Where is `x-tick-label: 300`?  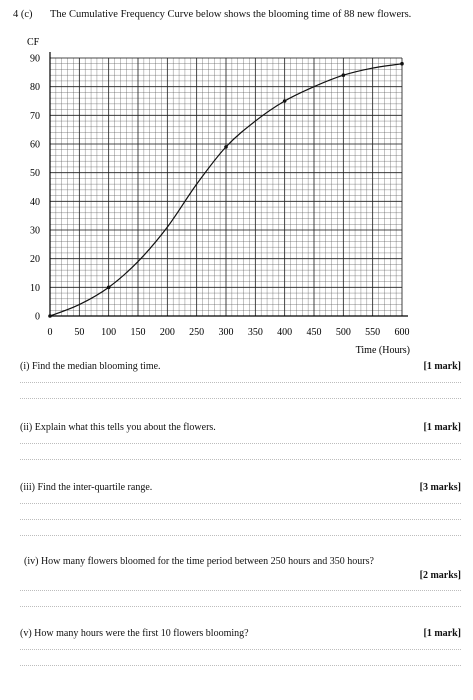 x-tick-label: 300 is located at coordinates (226, 332).